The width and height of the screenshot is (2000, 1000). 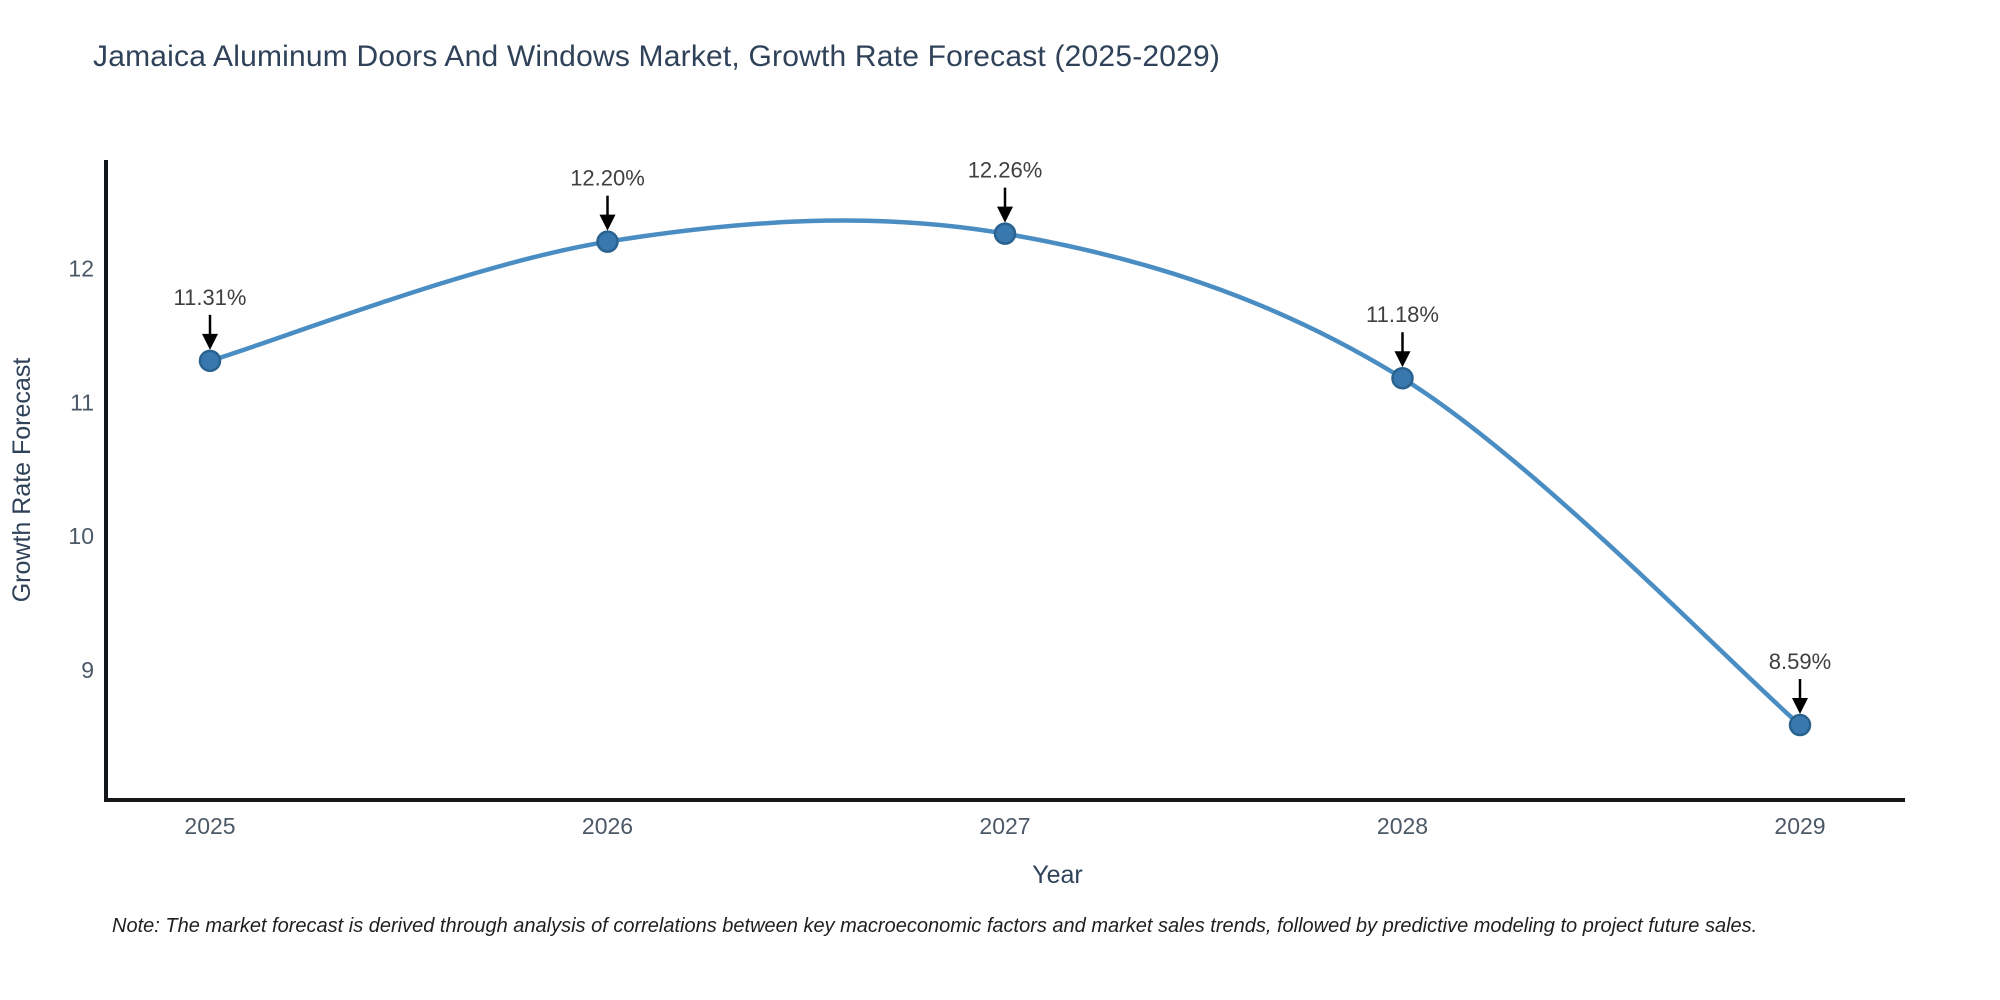 I want to click on y-tick-label: 10, so click(x=81, y=536).